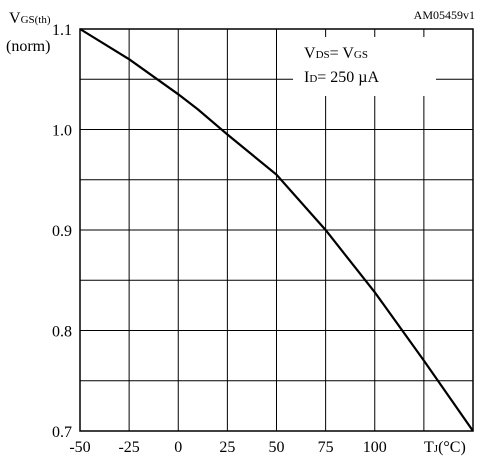 The height and width of the screenshot is (460, 478). I want to click on annotation-gs-sub: GS, so click(361, 55).